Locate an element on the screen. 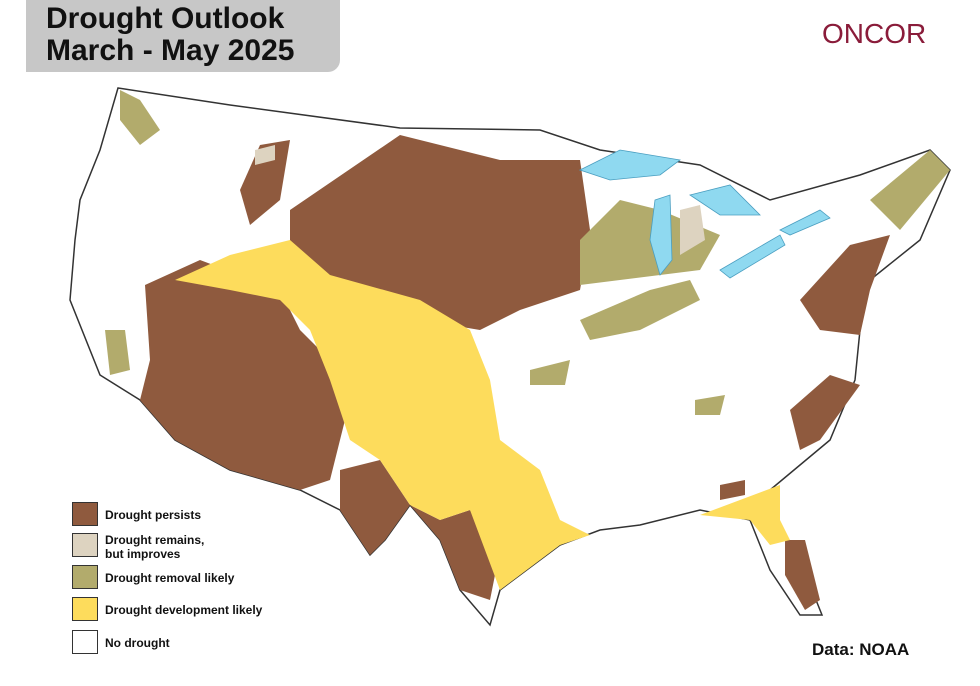 The image size is (980, 686). title-box is located at coordinates (183, 36).